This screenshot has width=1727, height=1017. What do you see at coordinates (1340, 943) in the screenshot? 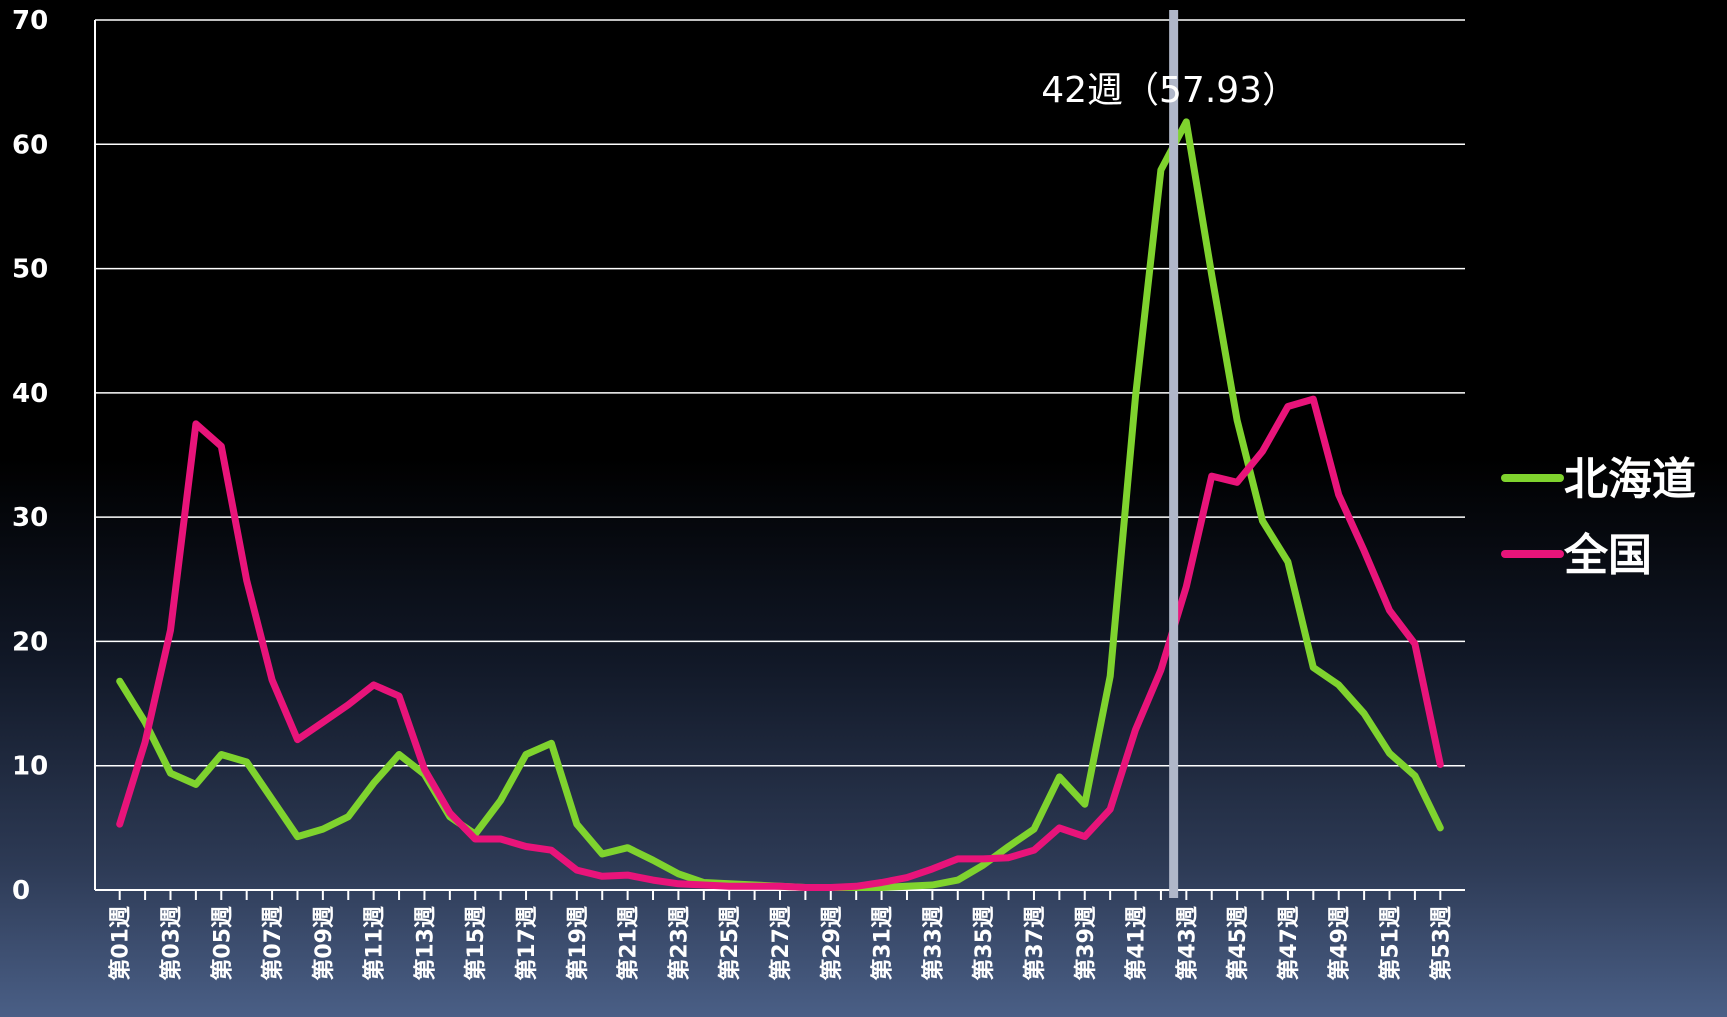
I see `x-tick-label: 第49週` at bounding box center [1340, 943].